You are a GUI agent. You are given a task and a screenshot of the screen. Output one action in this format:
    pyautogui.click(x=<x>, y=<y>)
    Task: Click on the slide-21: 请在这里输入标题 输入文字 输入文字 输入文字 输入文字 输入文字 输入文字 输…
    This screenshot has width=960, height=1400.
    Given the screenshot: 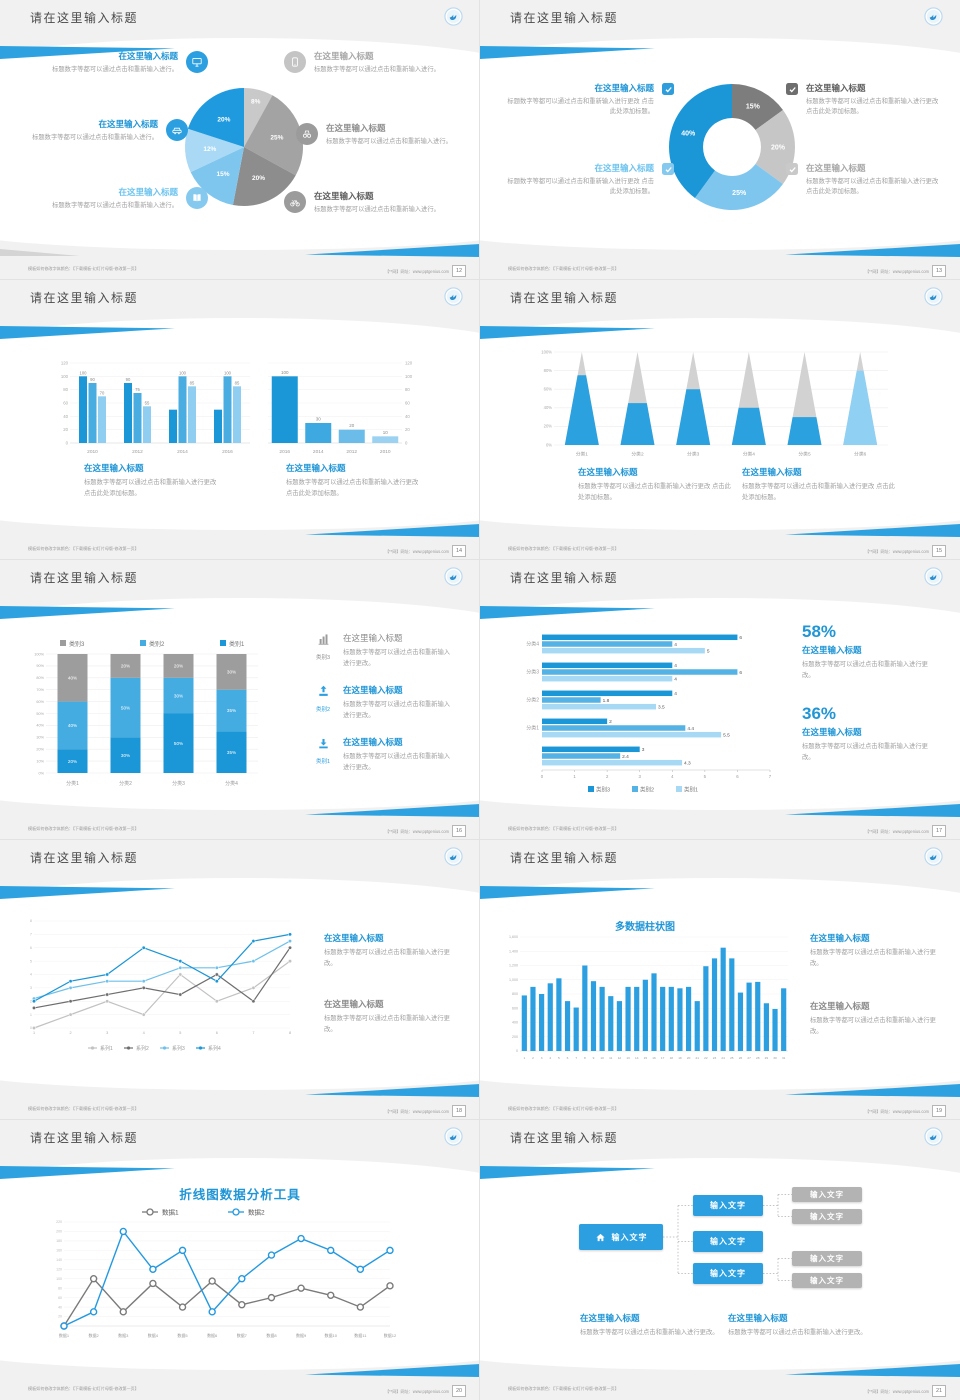 What is the action you would take?
    pyautogui.click(x=719, y=1259)
    